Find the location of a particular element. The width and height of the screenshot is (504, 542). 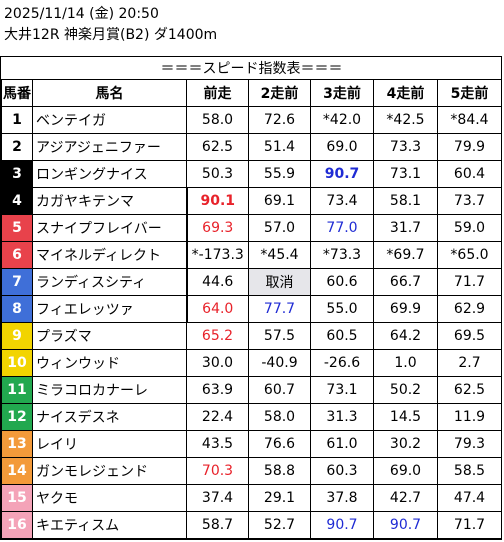

speed-index-cell: 50.2 is located at coordinates (405, 390).